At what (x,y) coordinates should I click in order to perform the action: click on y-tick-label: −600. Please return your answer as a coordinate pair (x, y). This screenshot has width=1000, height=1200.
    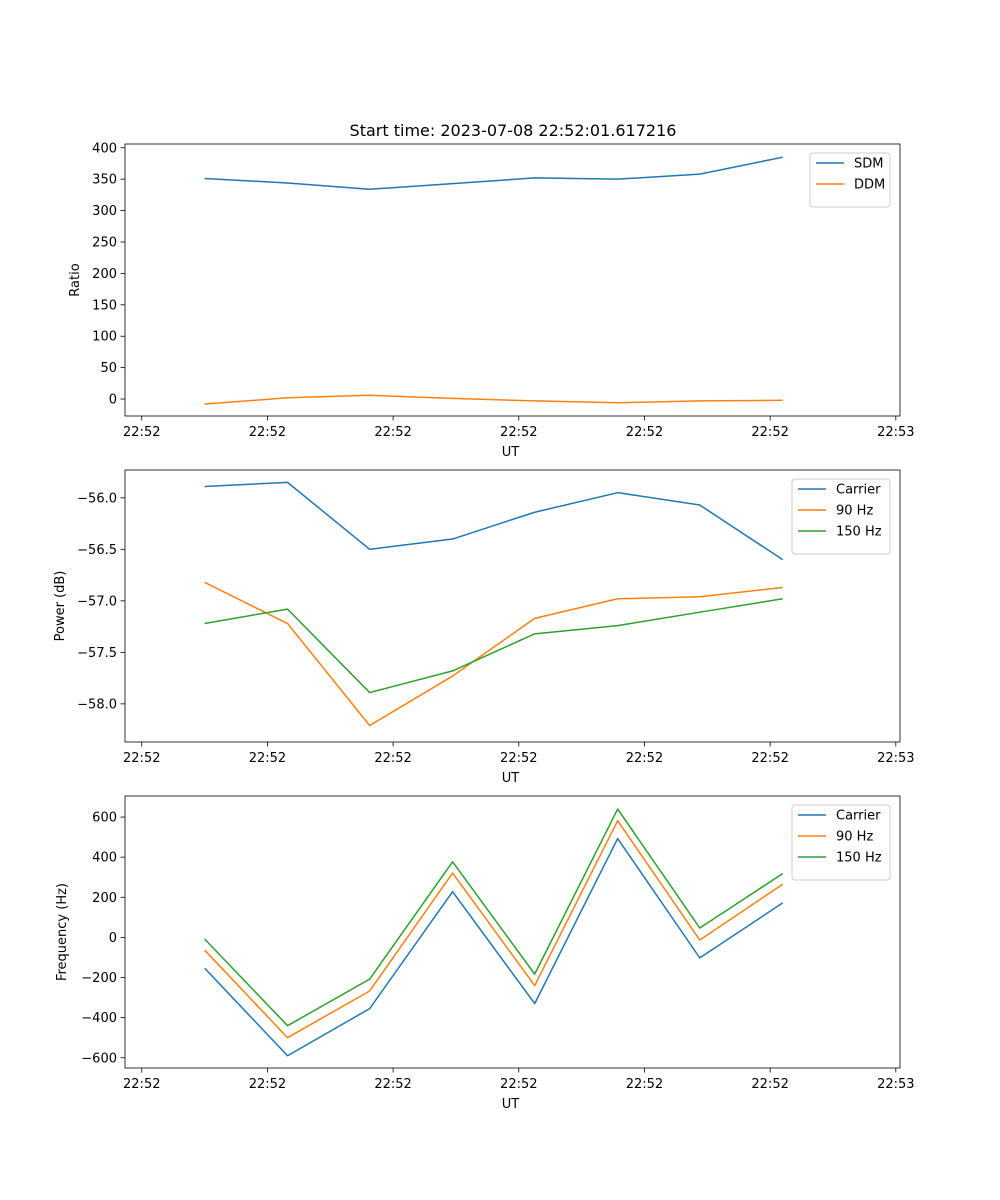
    Looking at the image, I should click on (99, 1058).